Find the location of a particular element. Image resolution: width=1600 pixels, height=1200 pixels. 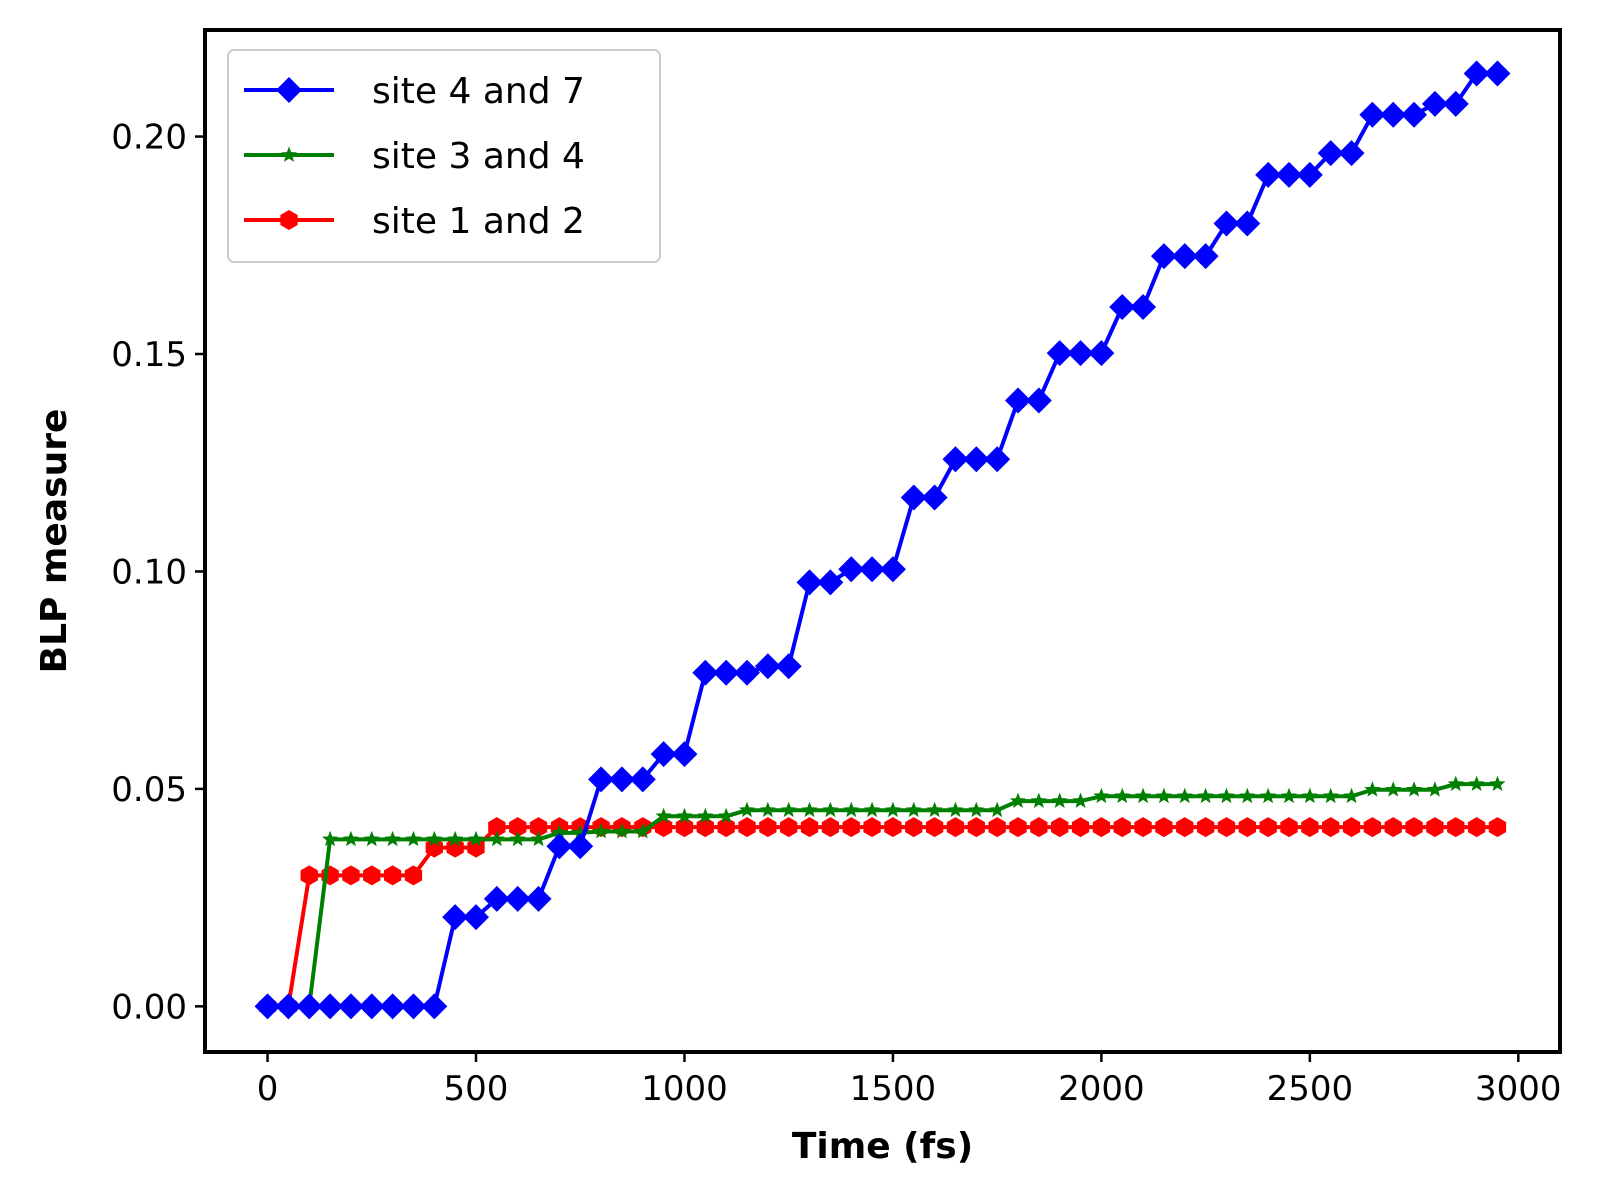

y-tick-label: 0.05 is located at coordinates (149, 790).